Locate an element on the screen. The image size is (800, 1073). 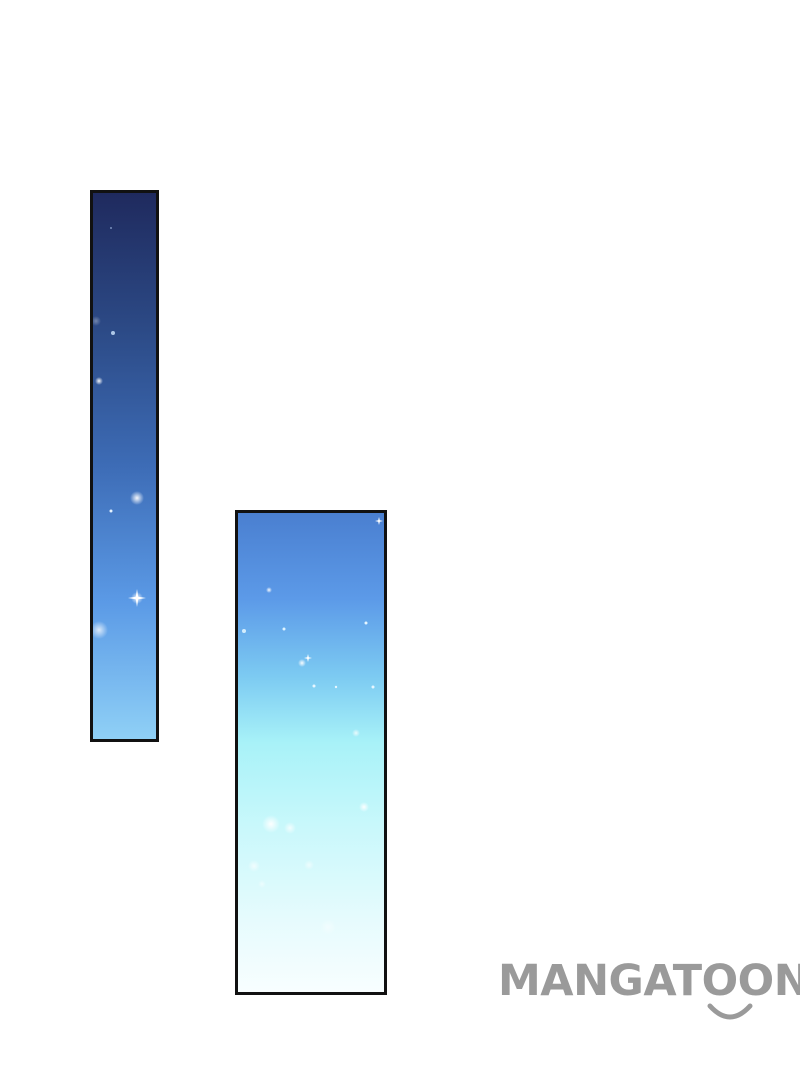
sky-panel-wide is located at coordinates (311, 752).